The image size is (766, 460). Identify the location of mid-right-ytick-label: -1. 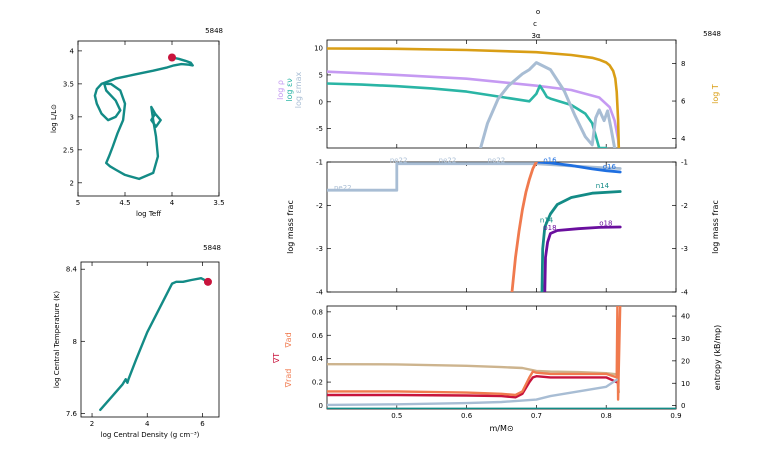
(684, 163).